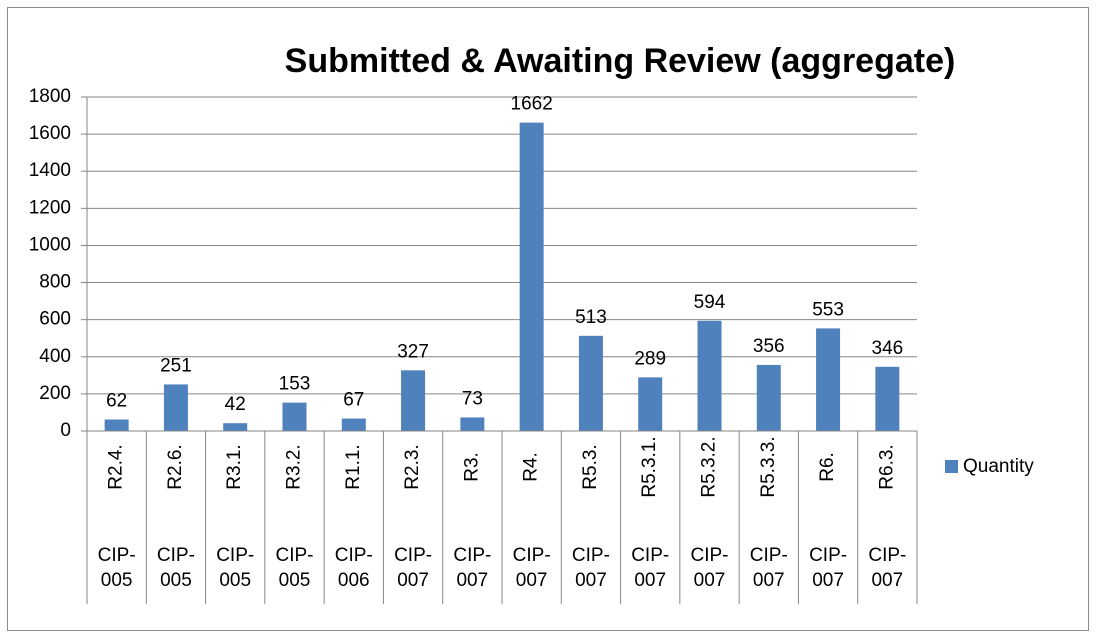 Image resolution: width=1096 pixels, height=639 pixels. What do you see at coordinates (50, 207) in the screenshot?
I see `y-tick-label: 1200` at bounding box center [50, 207].